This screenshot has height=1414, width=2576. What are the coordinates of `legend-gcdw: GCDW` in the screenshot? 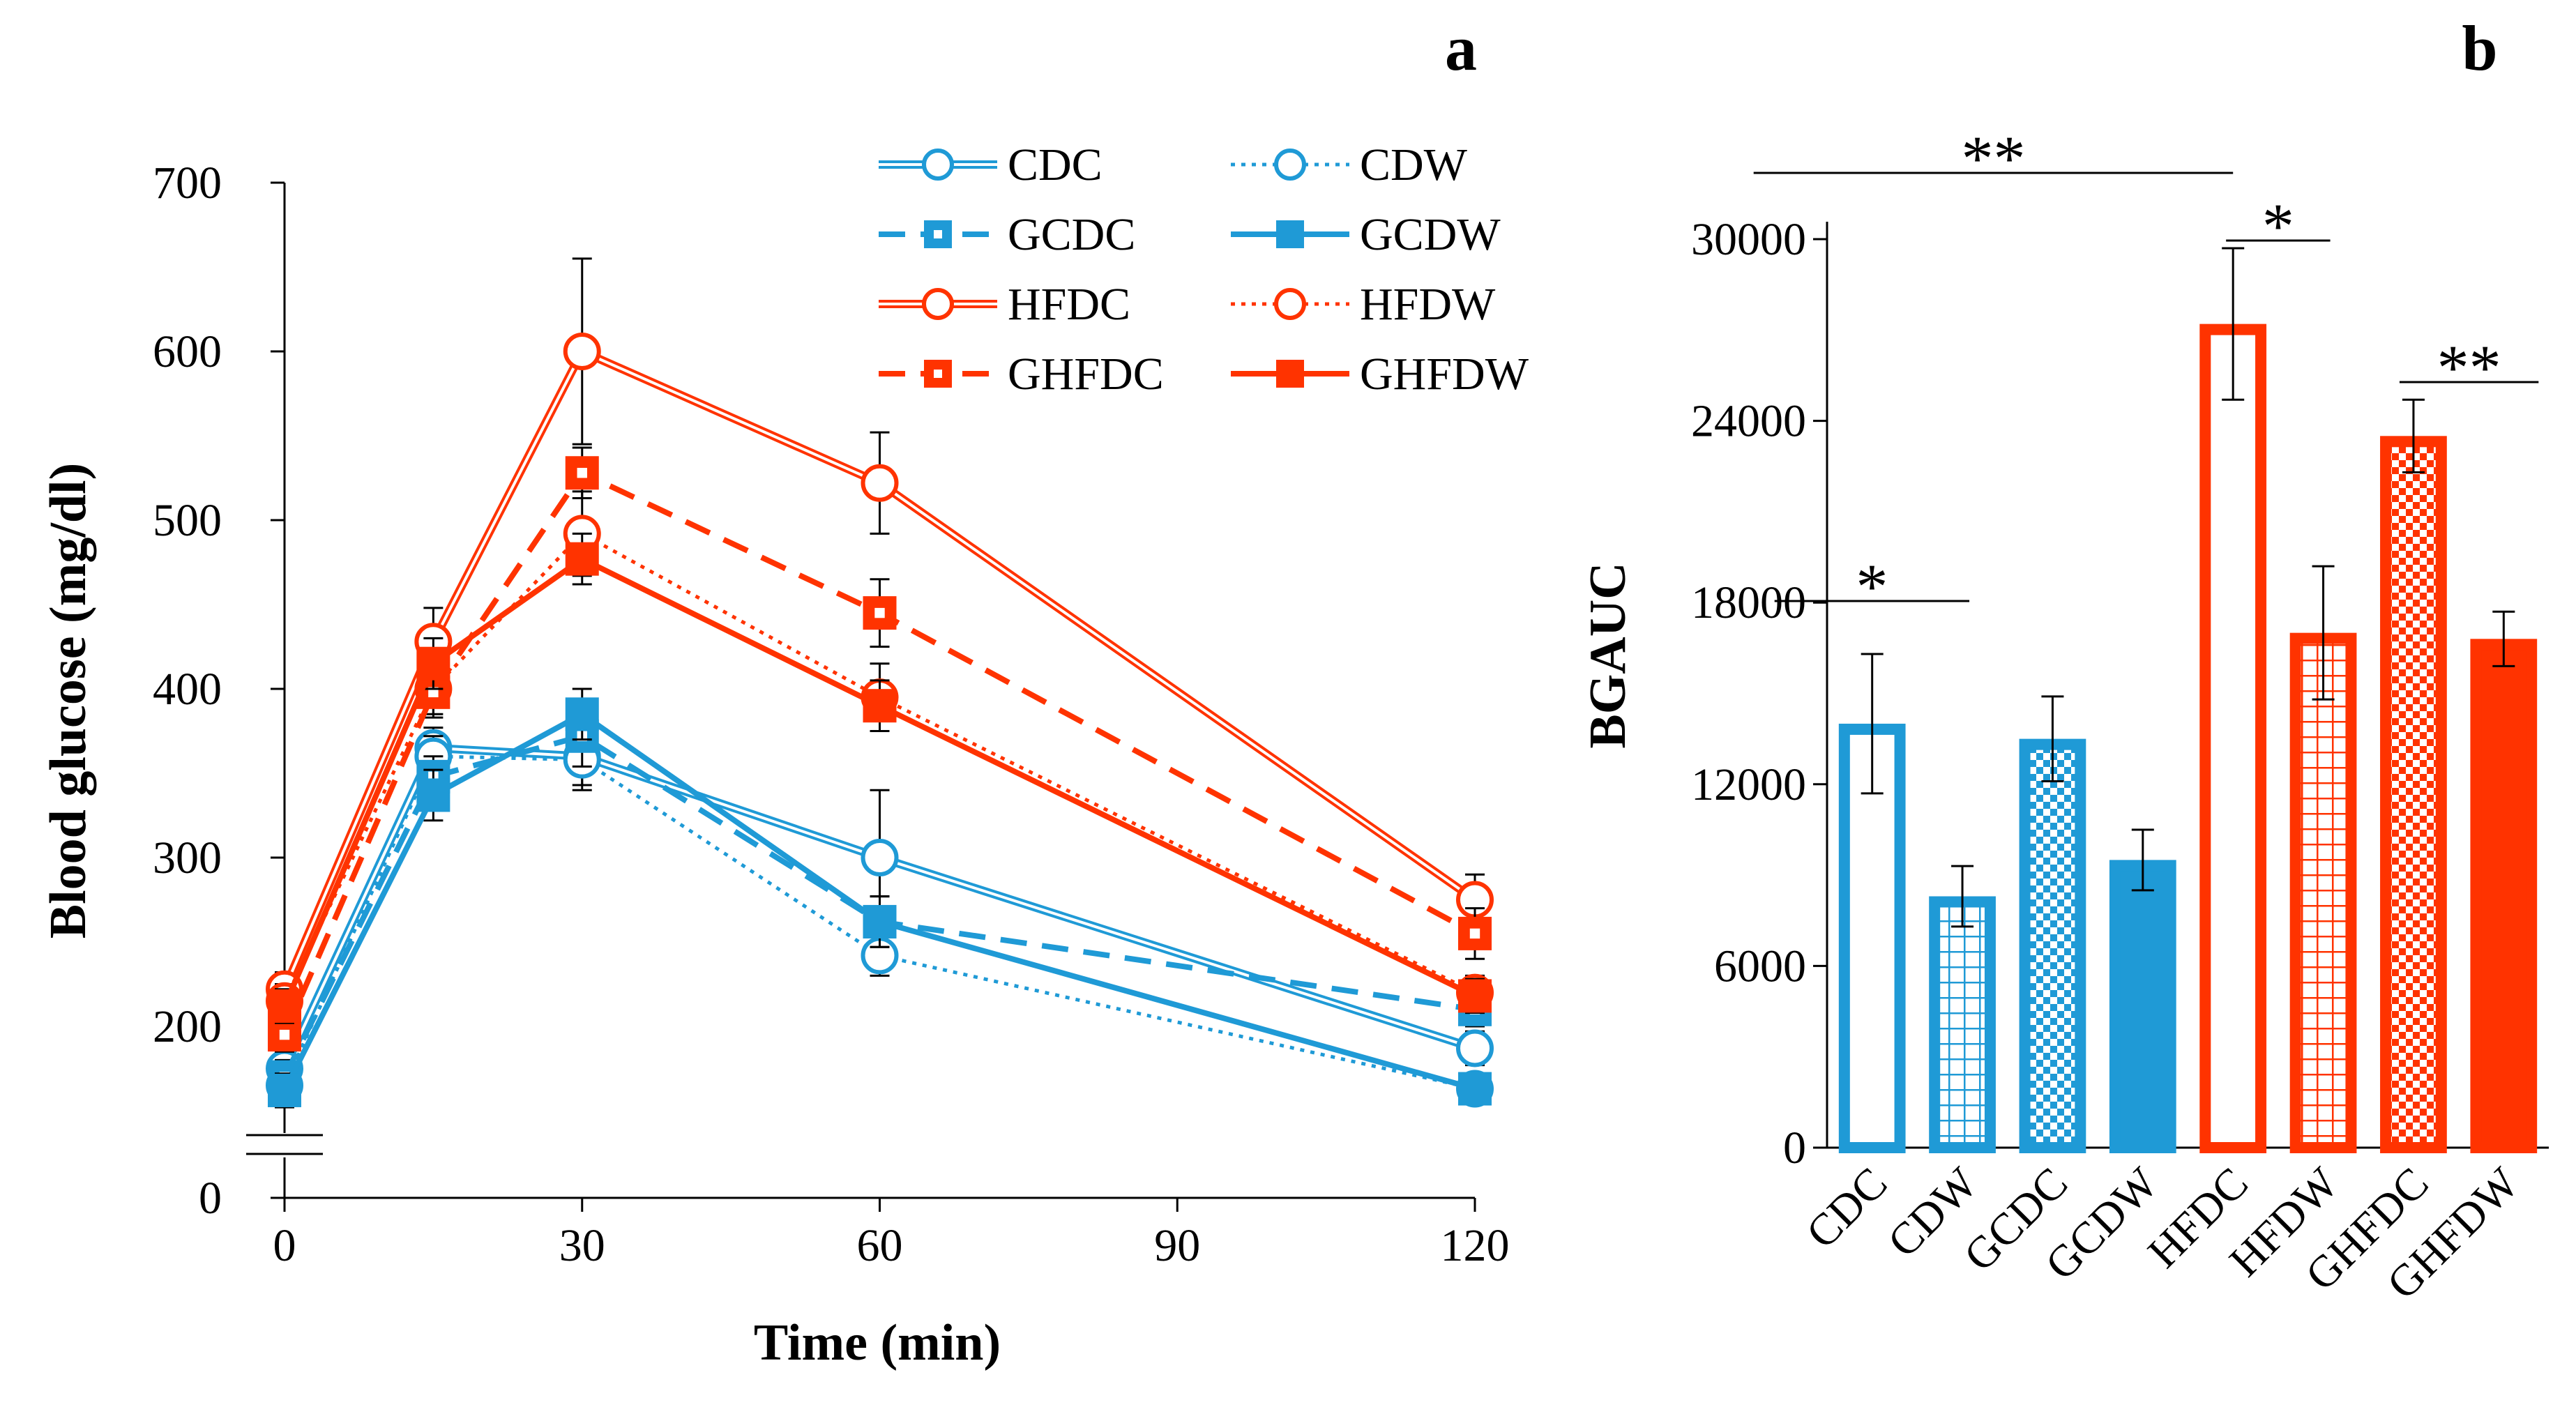 It's located at (1366, 234).